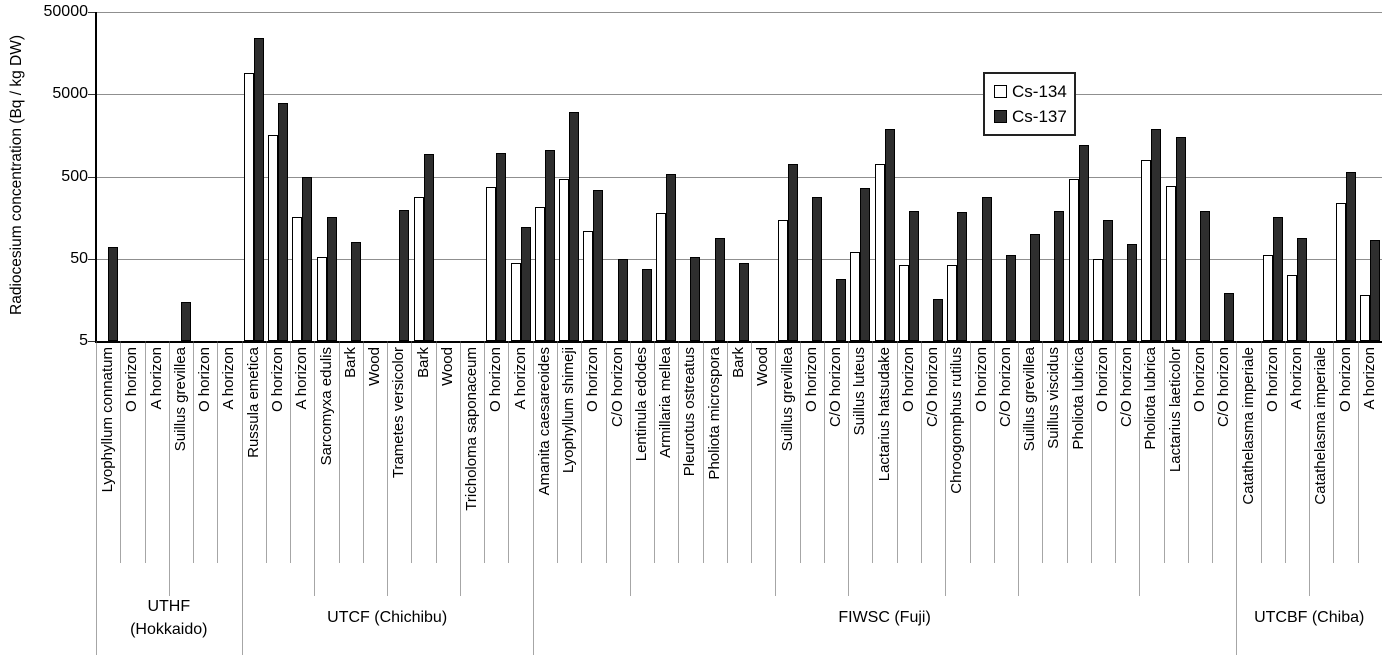 This screenshot has height=657, width=1382. What do you see at coordinates (884, 414) in the screenshot?
I see `category-label: Lactarius hatsudake` at bounding box center [884, 414].